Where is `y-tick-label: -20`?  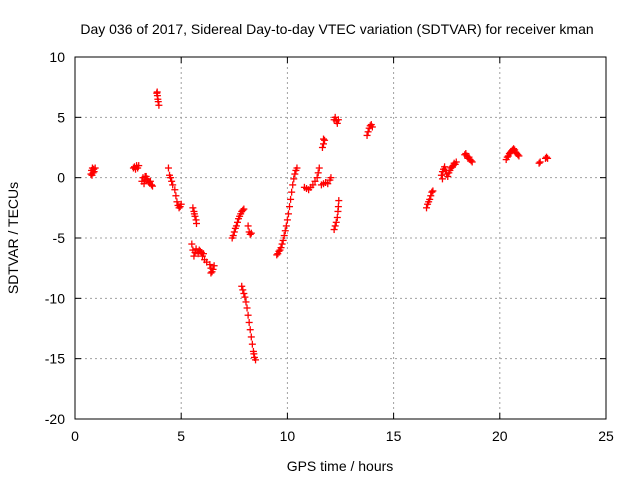
y-tick-label: -20 is located at coordinates (55, 419).